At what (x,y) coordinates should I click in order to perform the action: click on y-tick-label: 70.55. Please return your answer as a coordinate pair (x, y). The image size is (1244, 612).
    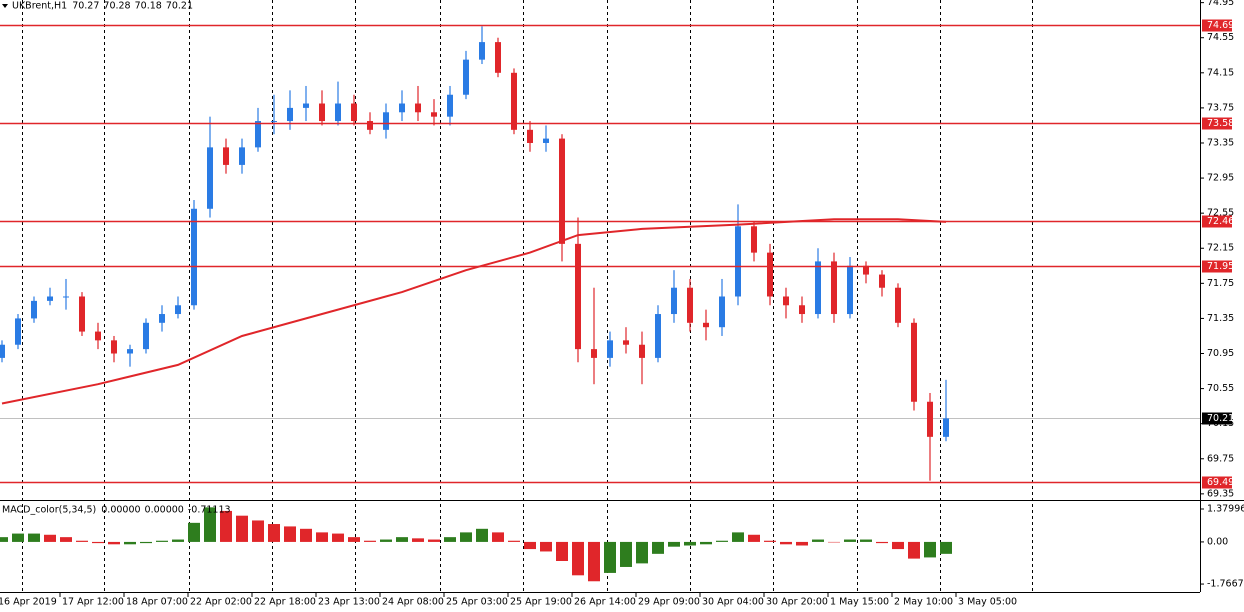
    Looking at the image, I should click on (1220, 388).